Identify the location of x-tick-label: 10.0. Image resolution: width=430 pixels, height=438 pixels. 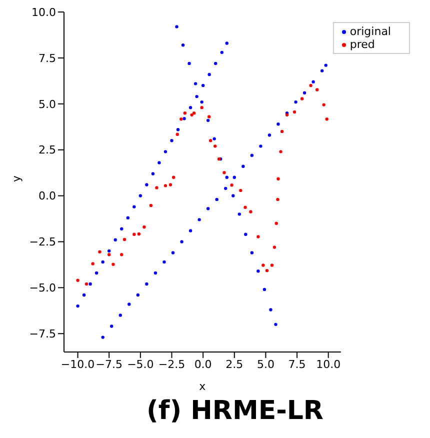
(328, 364).